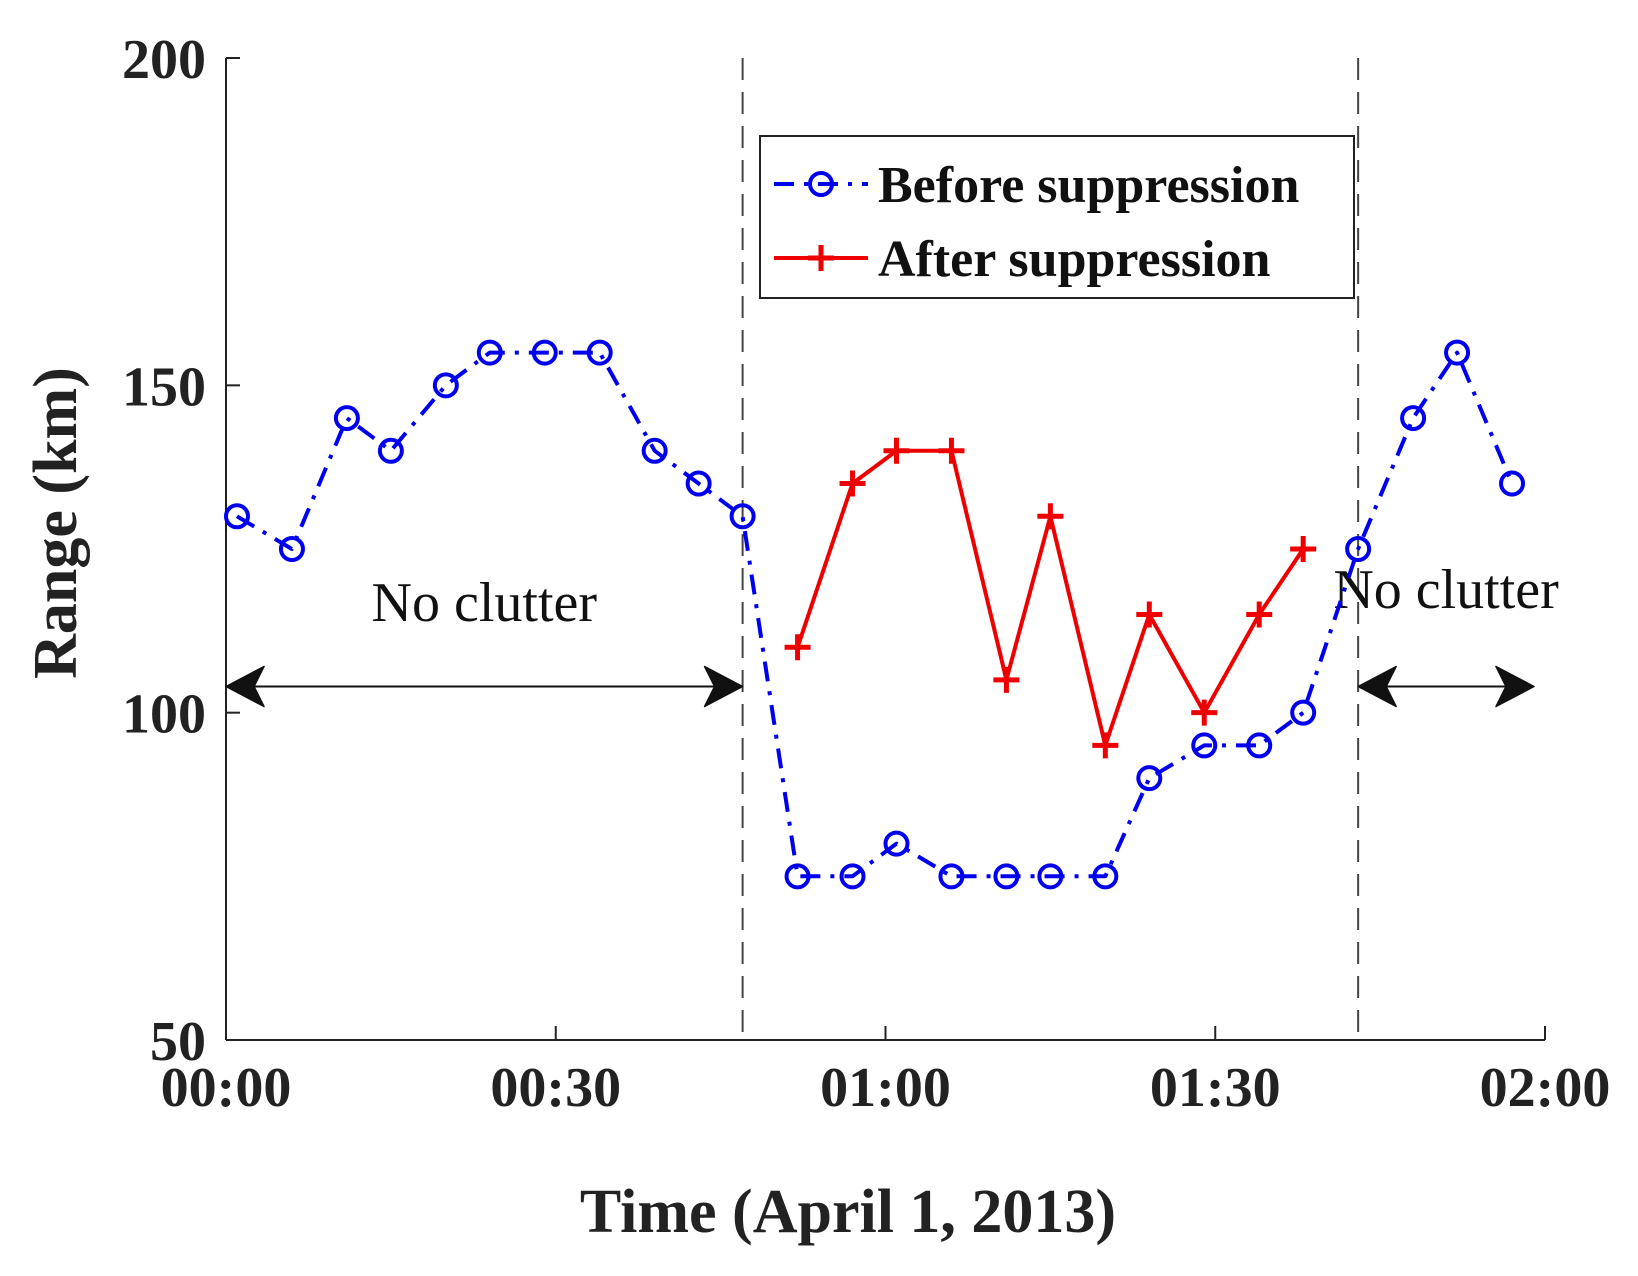 Image resolution: width=1638 pixels, height=1276 pixels. Describe the element at coordinates (1545, 1088) in the screenshot. I see `x-tick-label-4: 02:00` at that location.